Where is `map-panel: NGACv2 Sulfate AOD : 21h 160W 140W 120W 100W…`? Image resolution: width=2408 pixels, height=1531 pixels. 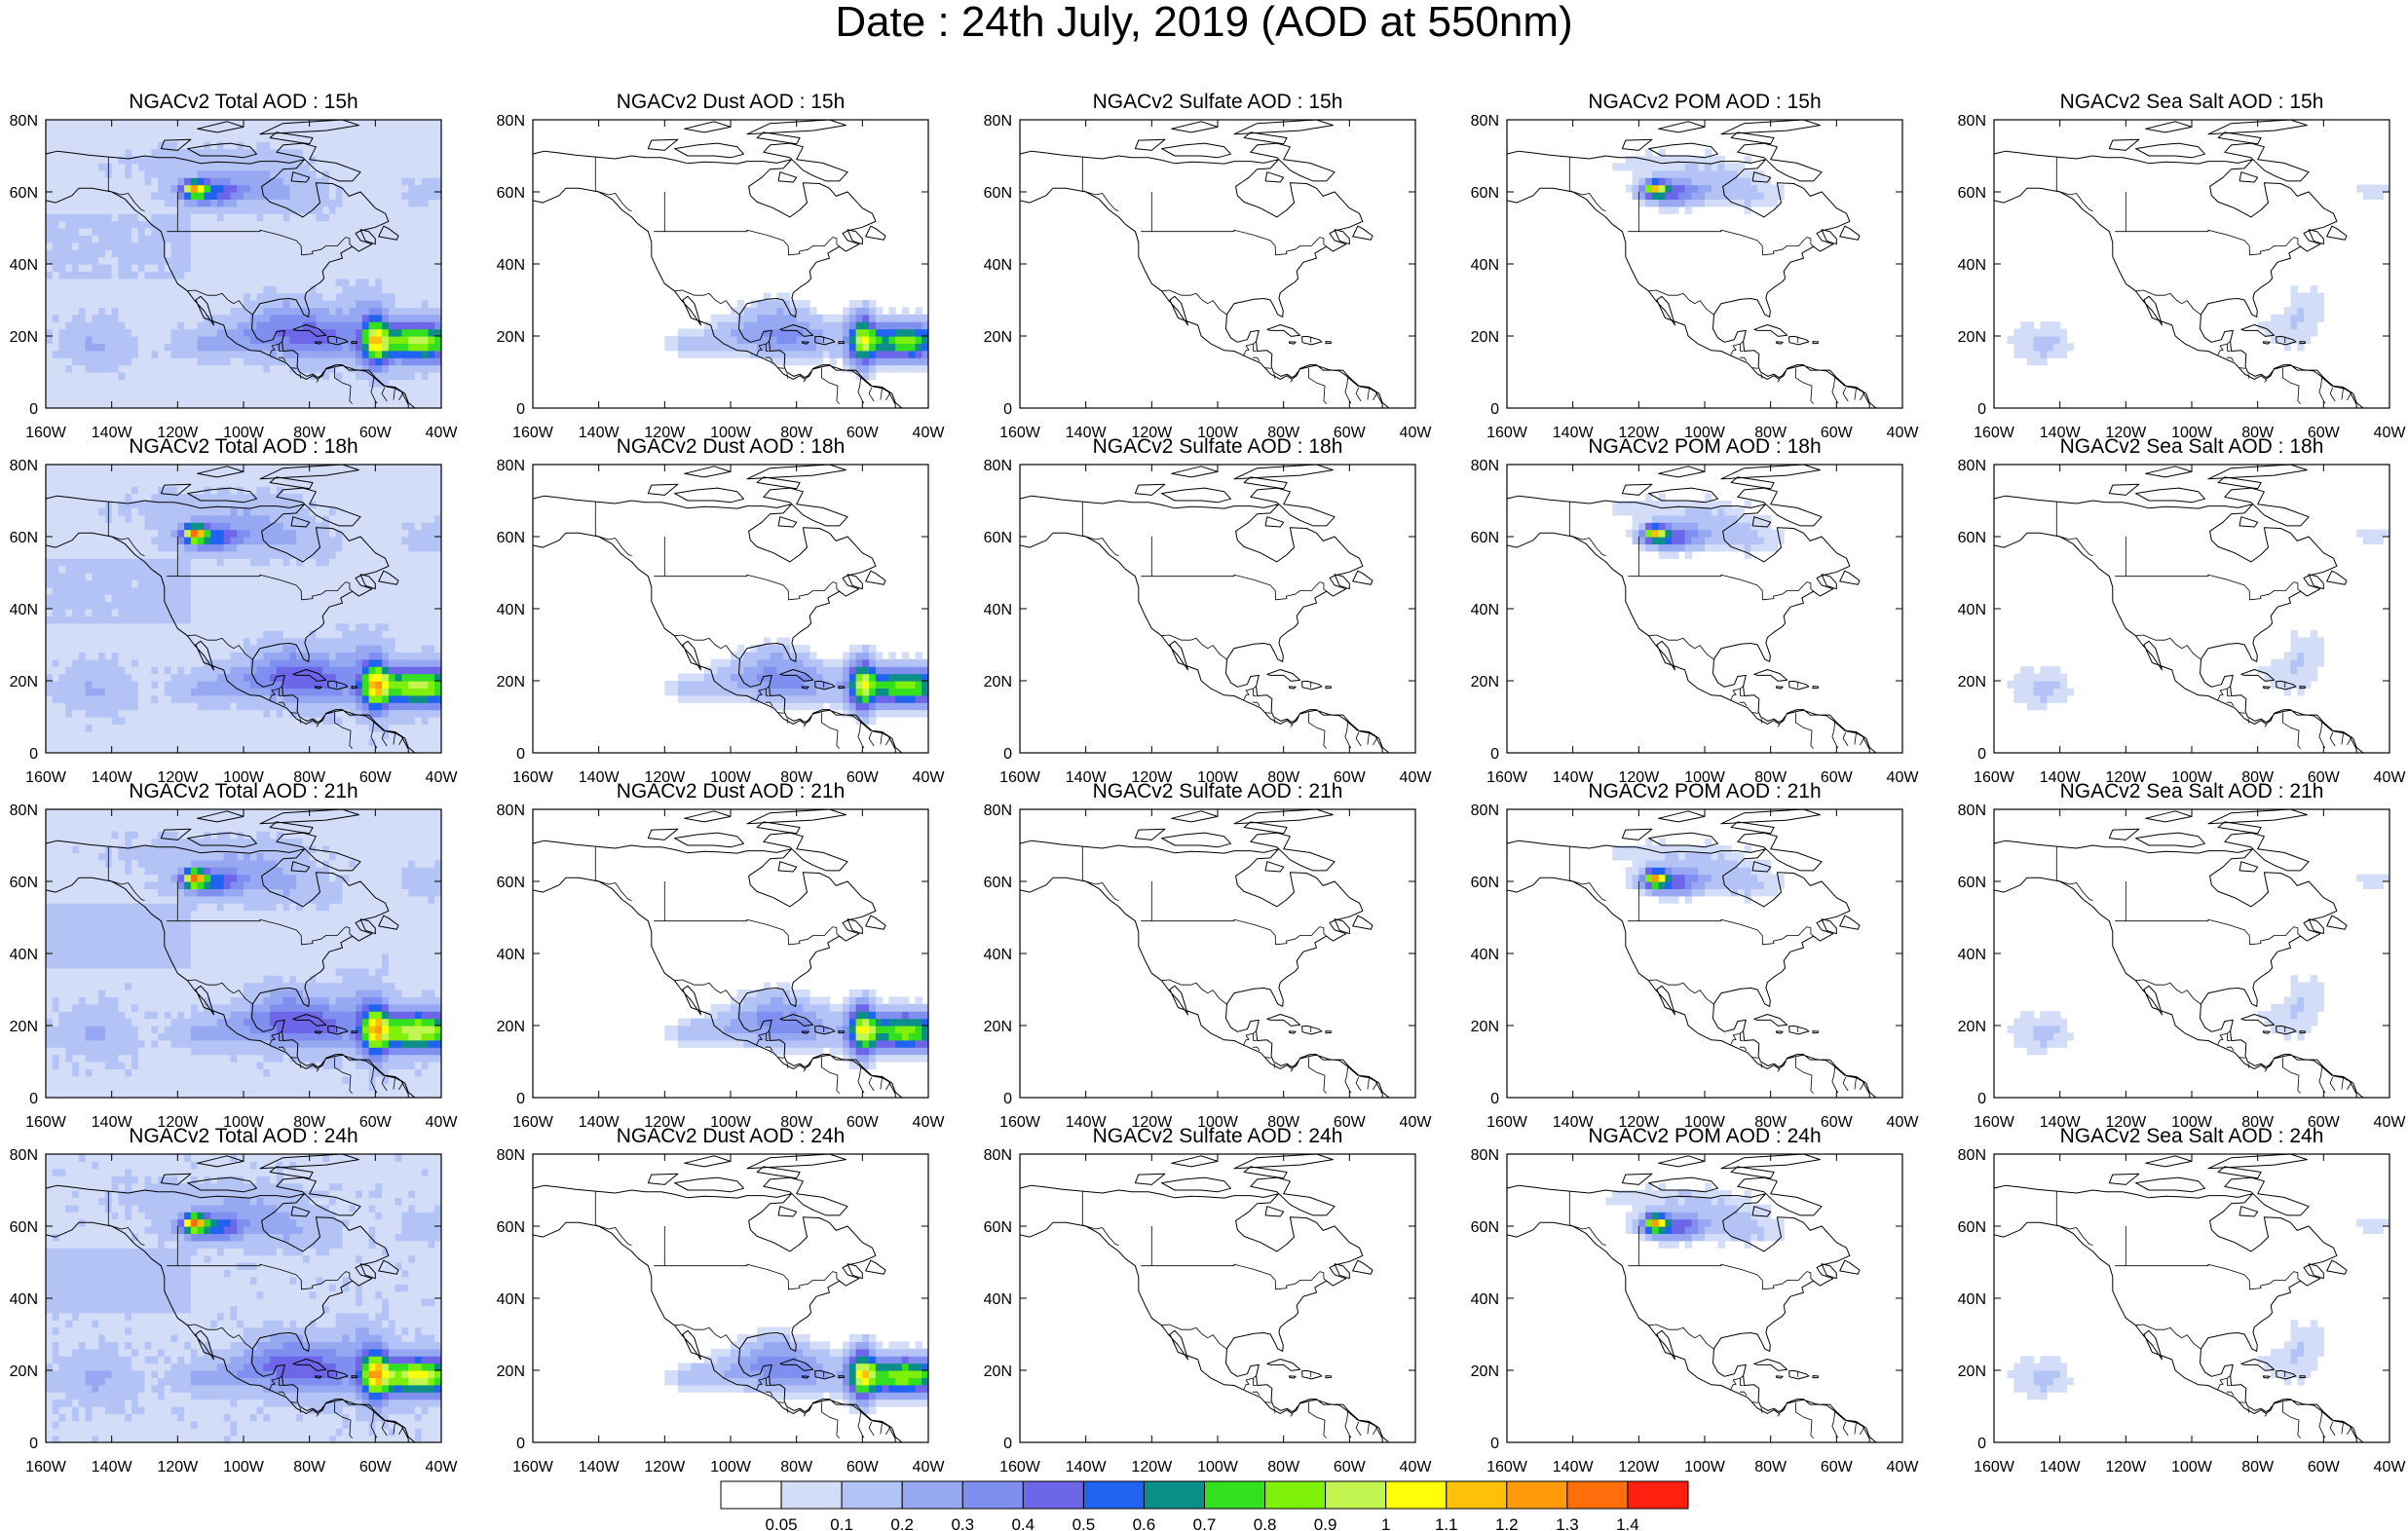
map-panel: NGACv2 Sulfate AOD : 21h 160W 140W 120W 100W… is located at coordinates (1208, 955).